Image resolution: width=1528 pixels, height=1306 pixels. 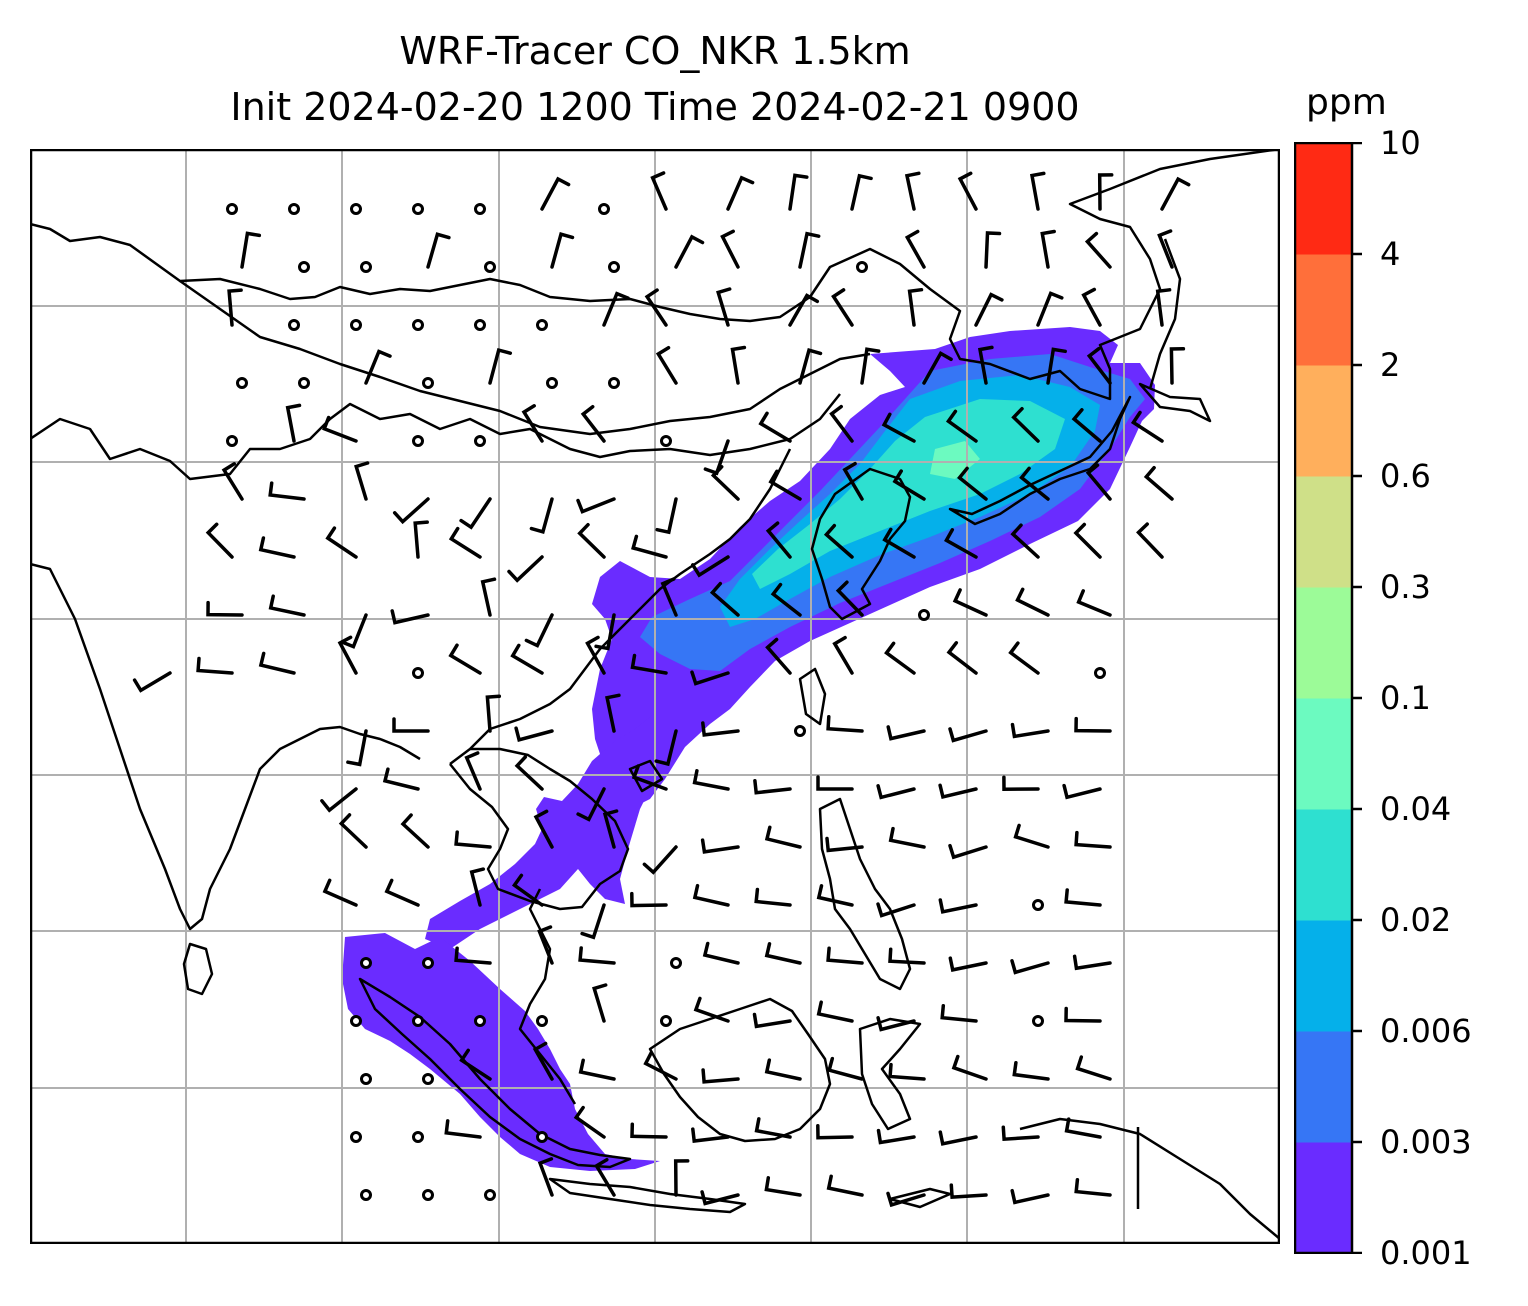 What do you see at coordinates (1346, 102) in the screenshot?
I see `colorbar-unit: ppm` at bounding box center [1346, 102].